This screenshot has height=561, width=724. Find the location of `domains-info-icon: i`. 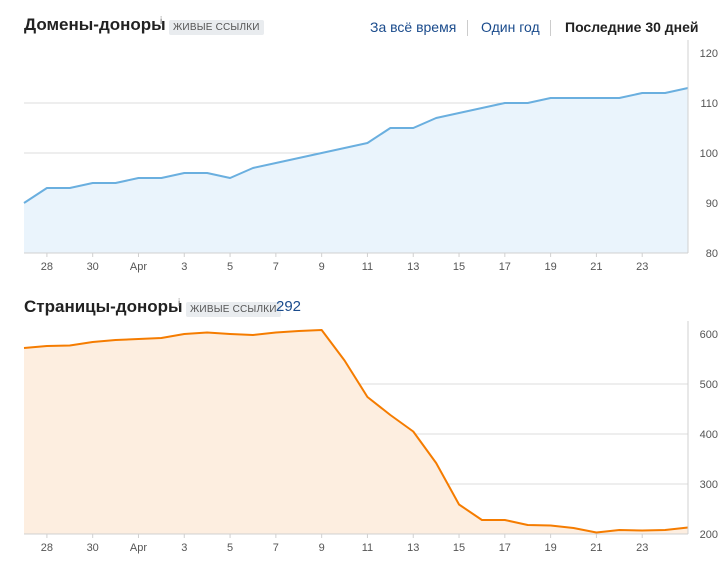

domains-info-icon: i is located at coordinates (161, 21).